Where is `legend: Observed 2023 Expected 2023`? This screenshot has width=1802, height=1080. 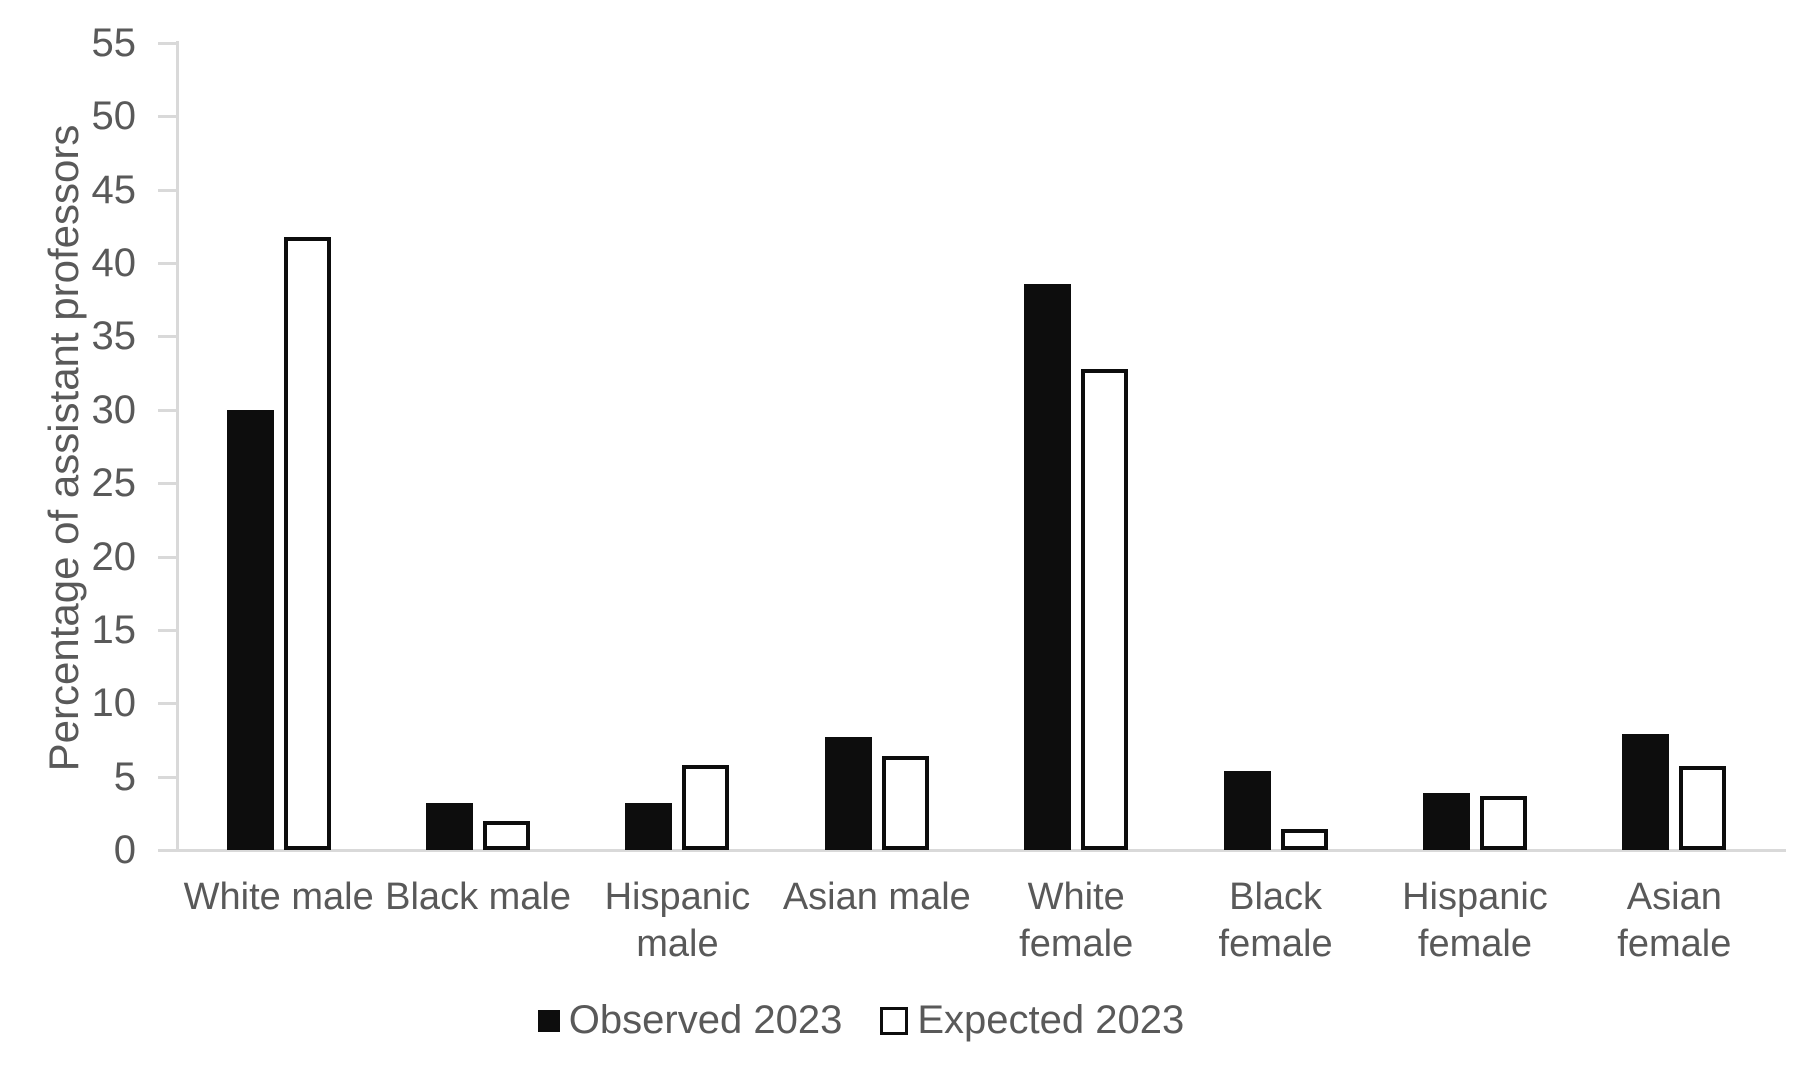 legend: Observed 2023 Expected 2023 is located at coordinates (881, 1020).